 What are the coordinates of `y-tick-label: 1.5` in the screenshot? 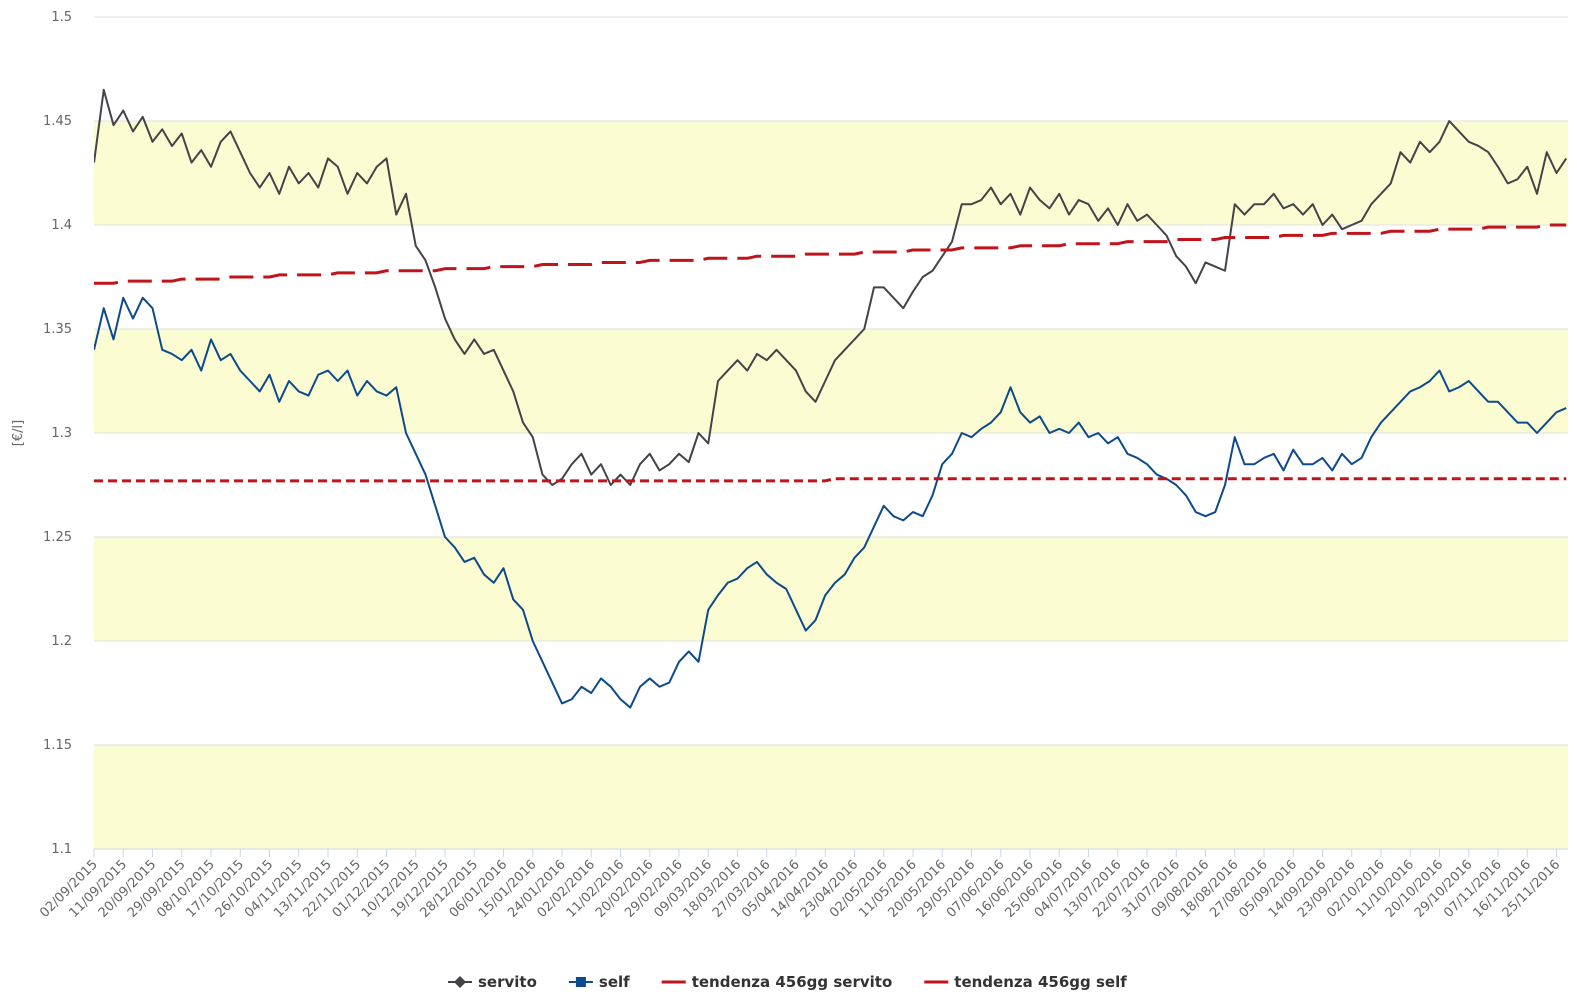 It's located at (61, 17).